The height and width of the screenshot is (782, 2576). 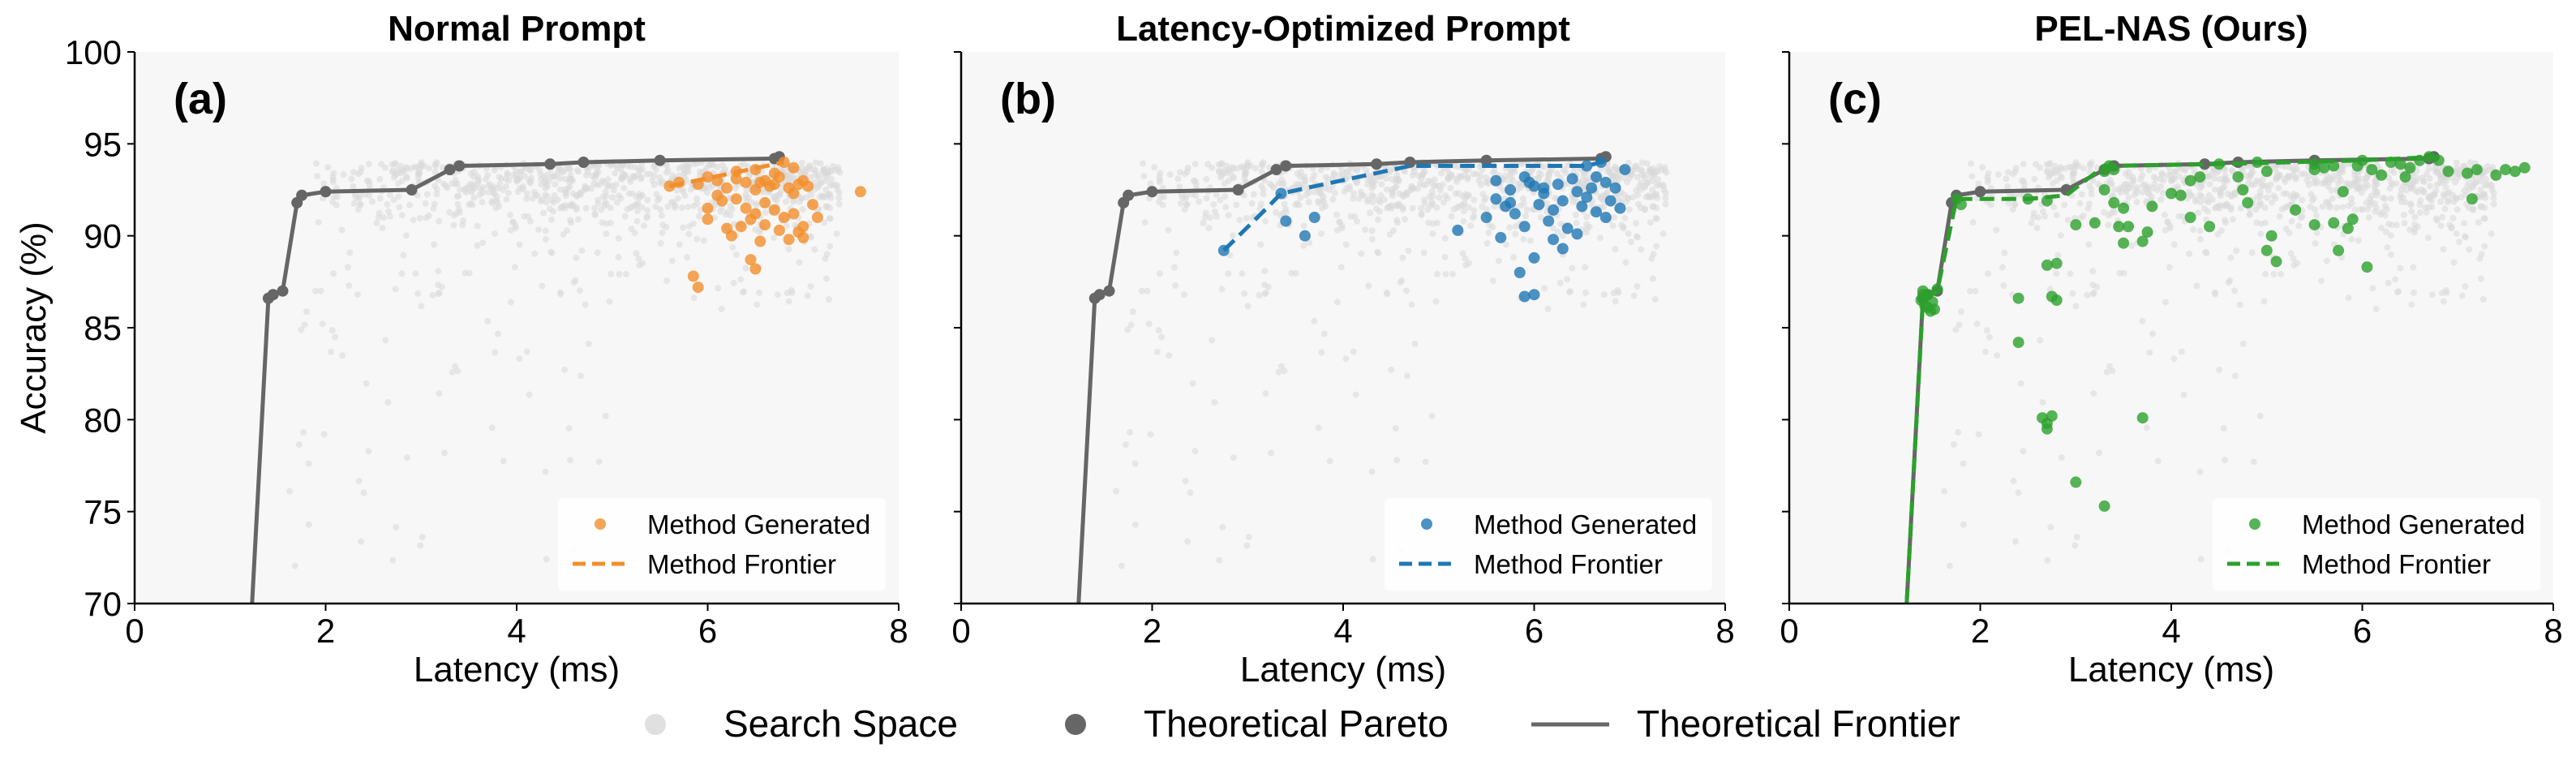 I want to click on panel-title: Latency-Optimized Prompt, so click(x=1343, y=29).